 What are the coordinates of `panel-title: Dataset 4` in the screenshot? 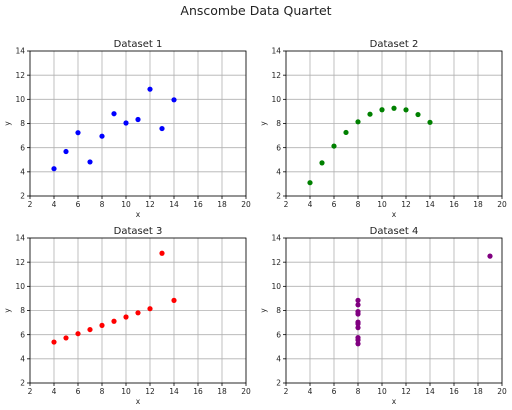 It's located at (394, 231).